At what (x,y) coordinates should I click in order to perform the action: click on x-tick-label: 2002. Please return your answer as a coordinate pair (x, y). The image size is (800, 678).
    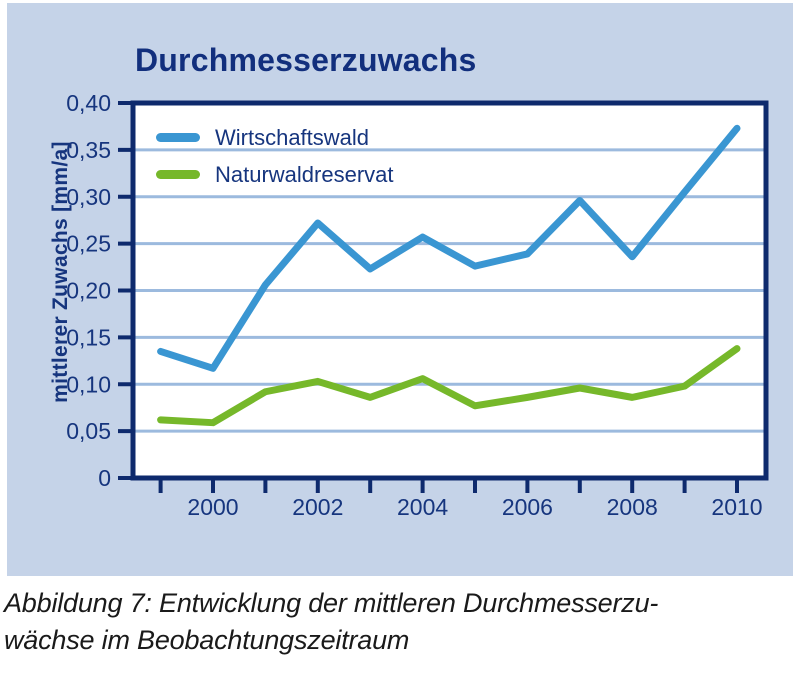
    Looking at the image, I should click on (317, 507).